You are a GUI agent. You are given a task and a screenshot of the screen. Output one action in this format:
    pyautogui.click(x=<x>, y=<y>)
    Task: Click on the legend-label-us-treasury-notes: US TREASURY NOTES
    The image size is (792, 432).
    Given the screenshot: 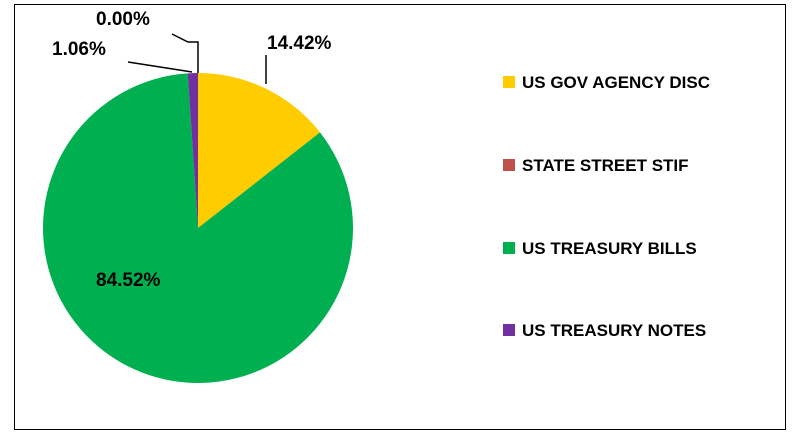 What is the action you would take?
    pyautogui.click(x=614, y=330)
    